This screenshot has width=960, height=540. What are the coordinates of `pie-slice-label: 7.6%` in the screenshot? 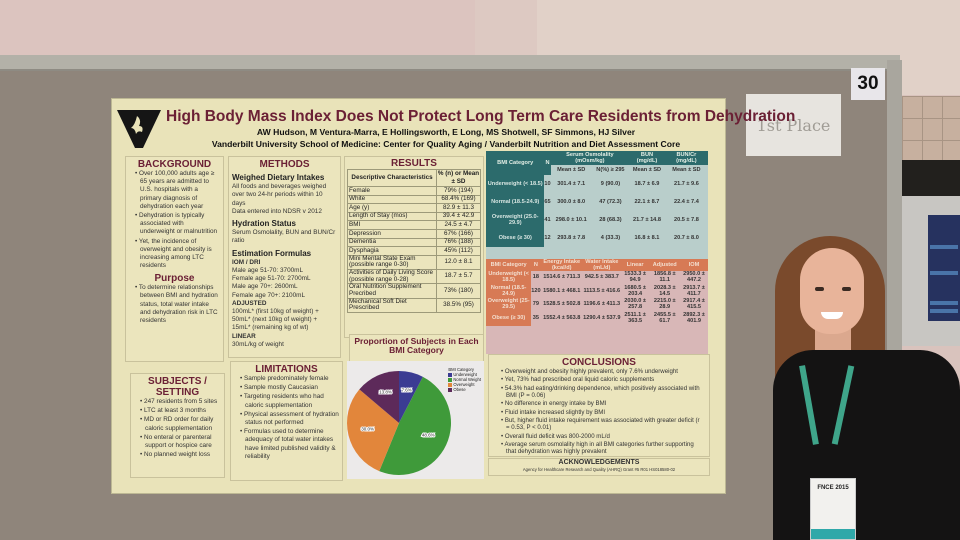 It's located at (406, 390).